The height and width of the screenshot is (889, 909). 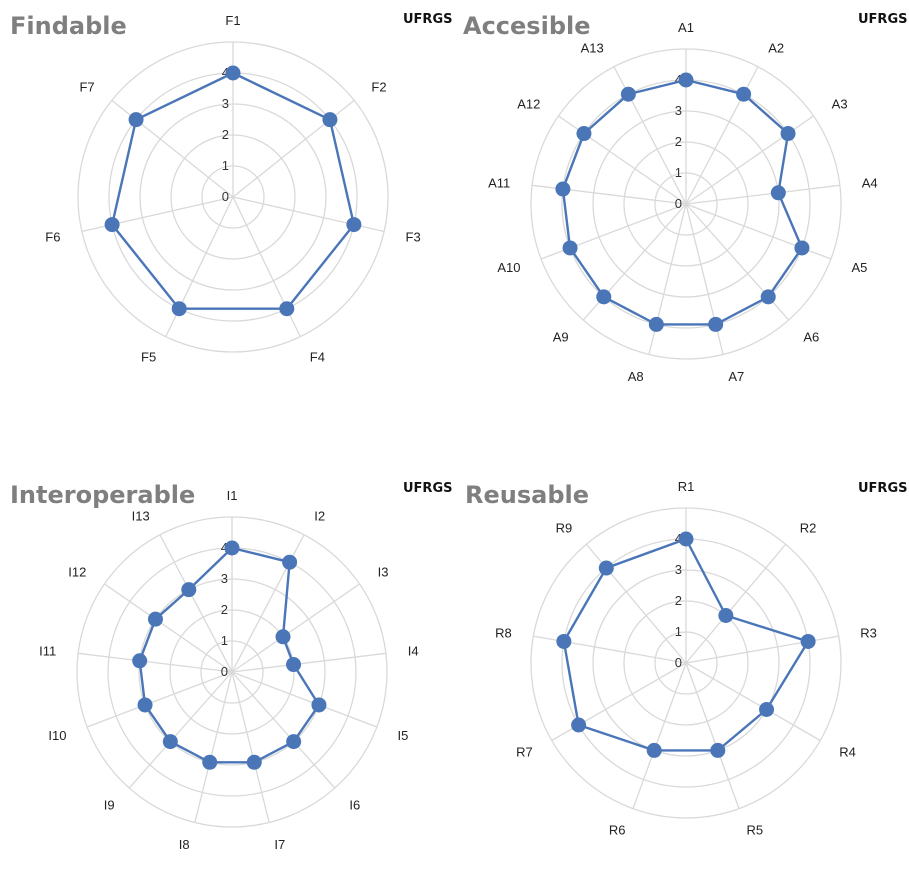 What do you see at coordinates (184, 844) in the screenshot?
I see `category-label-i8: I8` at bounding box center [184, 844].